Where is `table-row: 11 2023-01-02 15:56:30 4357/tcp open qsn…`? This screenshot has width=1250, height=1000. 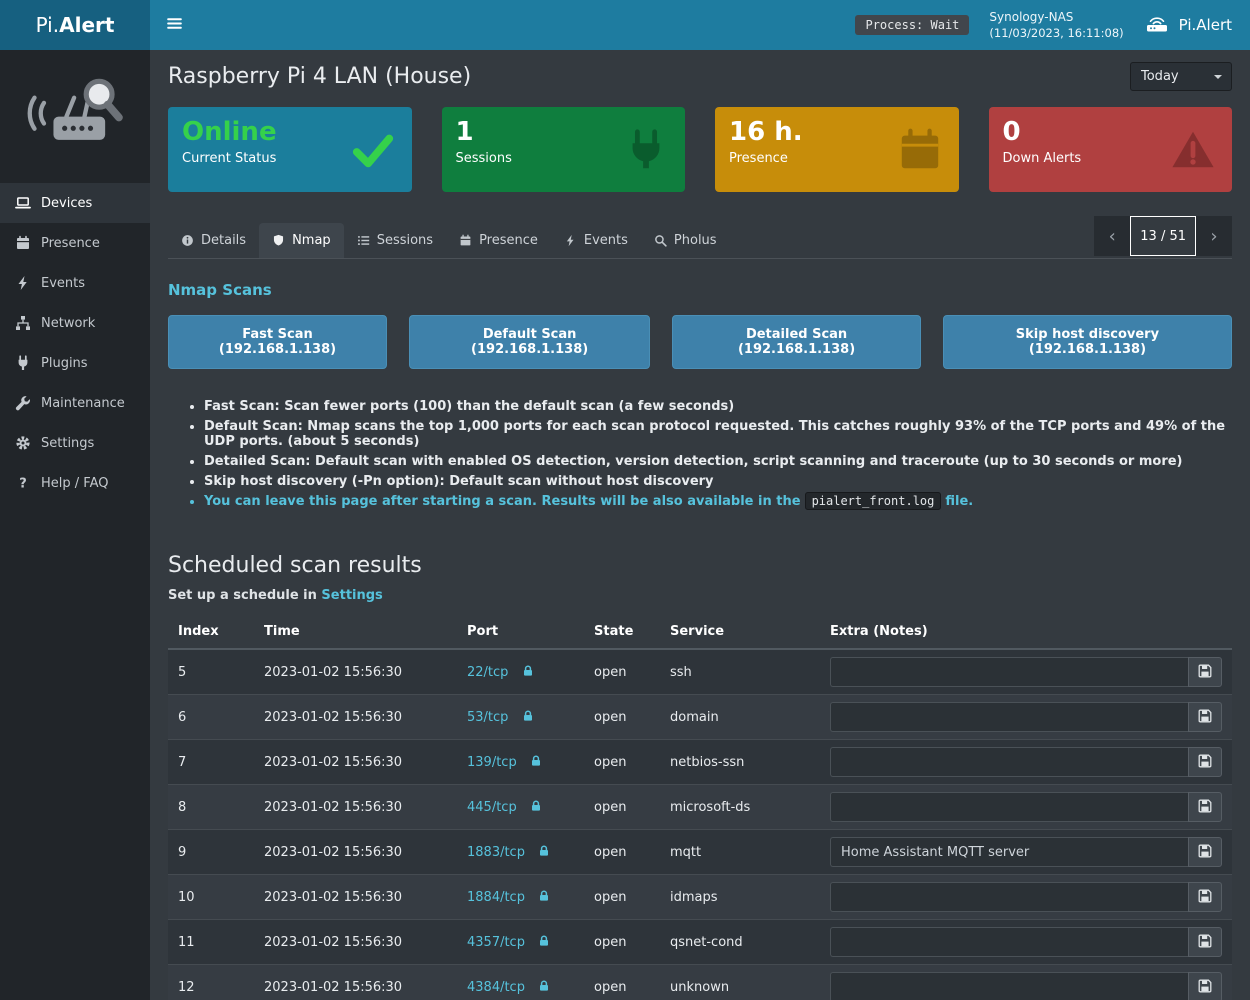
table-row: 11 2023-01-02 15:56:30 4357/tcp open qsn… is located at coordinates (700, 942).